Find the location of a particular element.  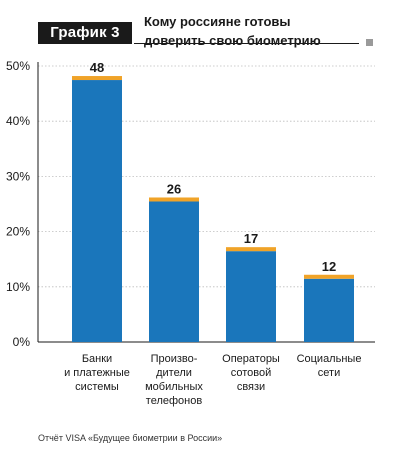

category-label: дители is located at coordinates (174, 373).